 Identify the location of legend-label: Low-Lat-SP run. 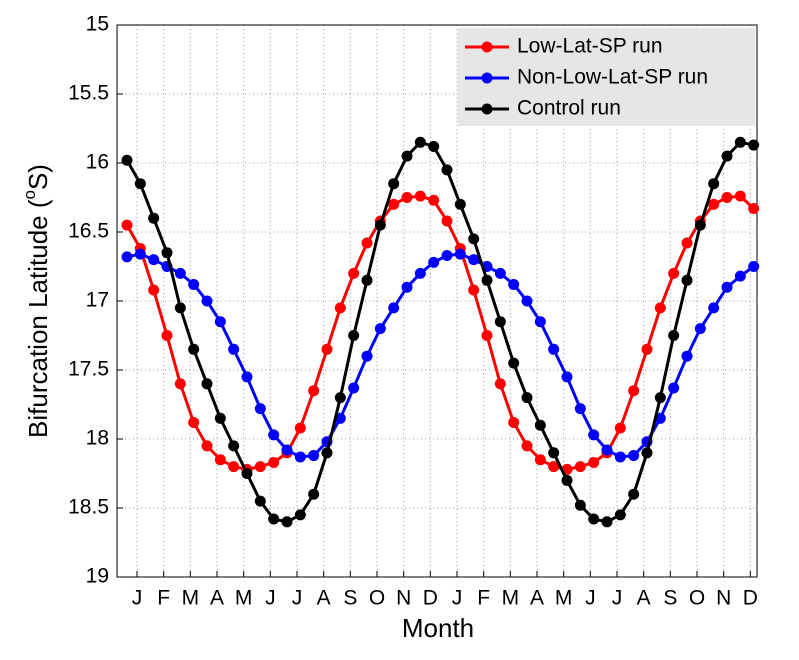
(590, 46).